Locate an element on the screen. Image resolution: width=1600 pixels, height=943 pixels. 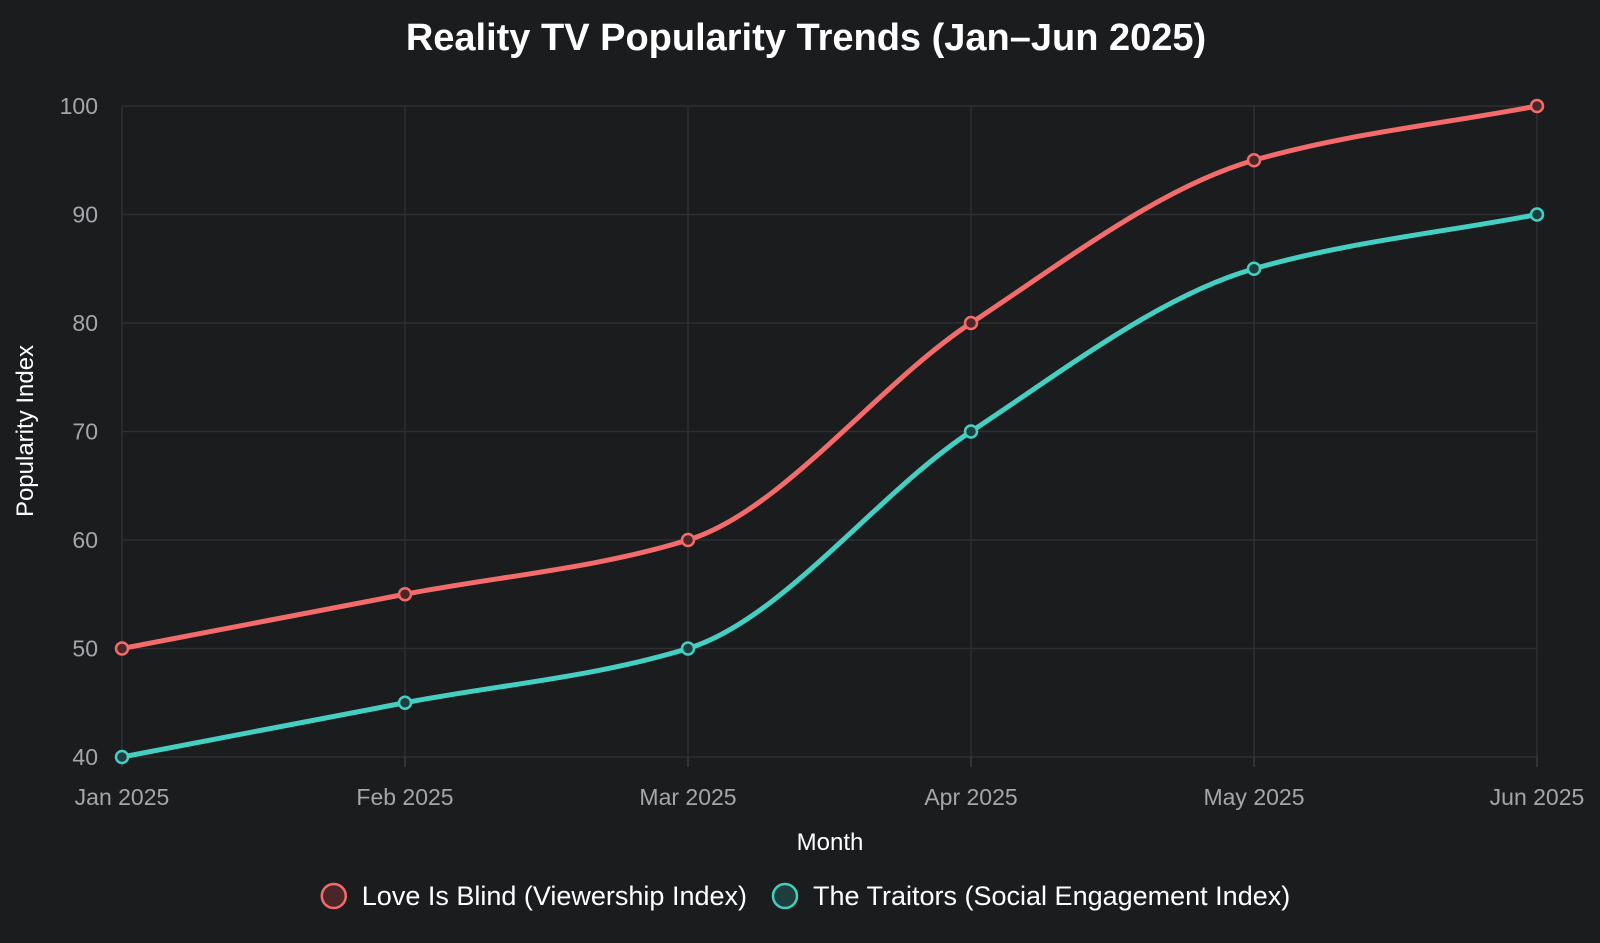
x-tick-label: Apr 2025 is located at coordinates (970, 797).